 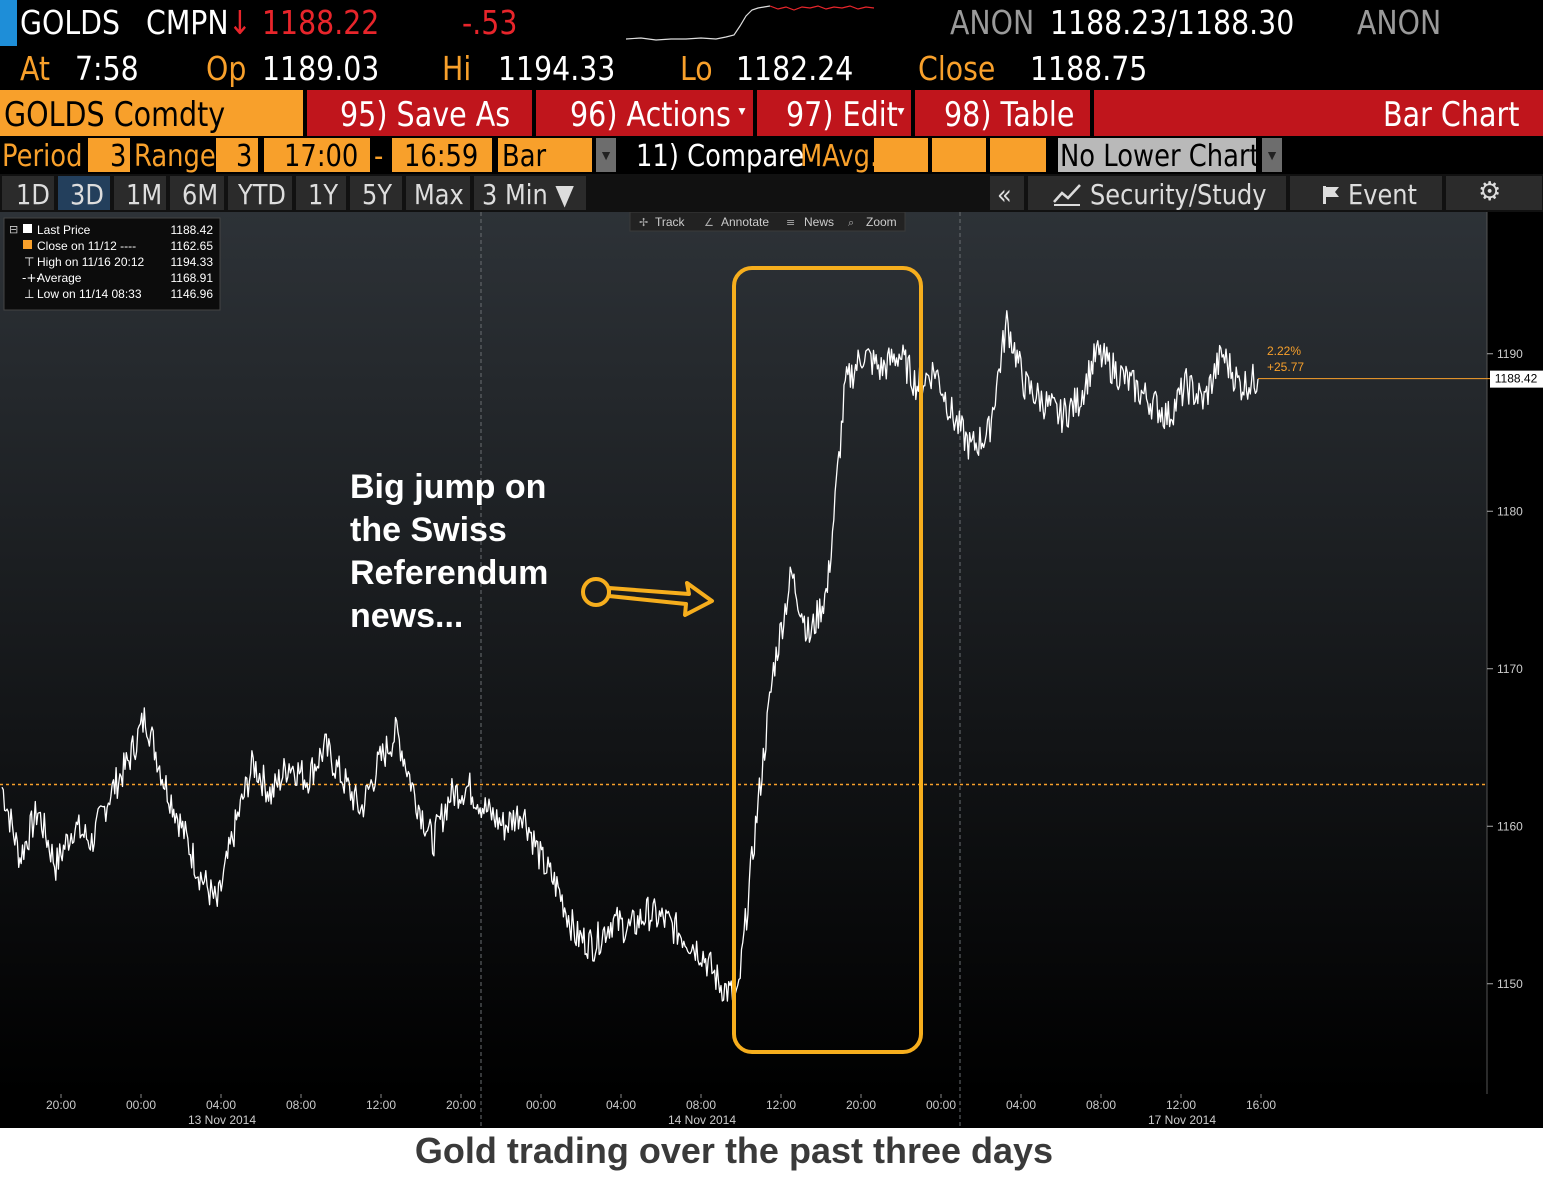 What do you see at coordinates (192, 262) in the screenshot?
I see `legend-value: 1194.33` at bounding box center [192, 262].